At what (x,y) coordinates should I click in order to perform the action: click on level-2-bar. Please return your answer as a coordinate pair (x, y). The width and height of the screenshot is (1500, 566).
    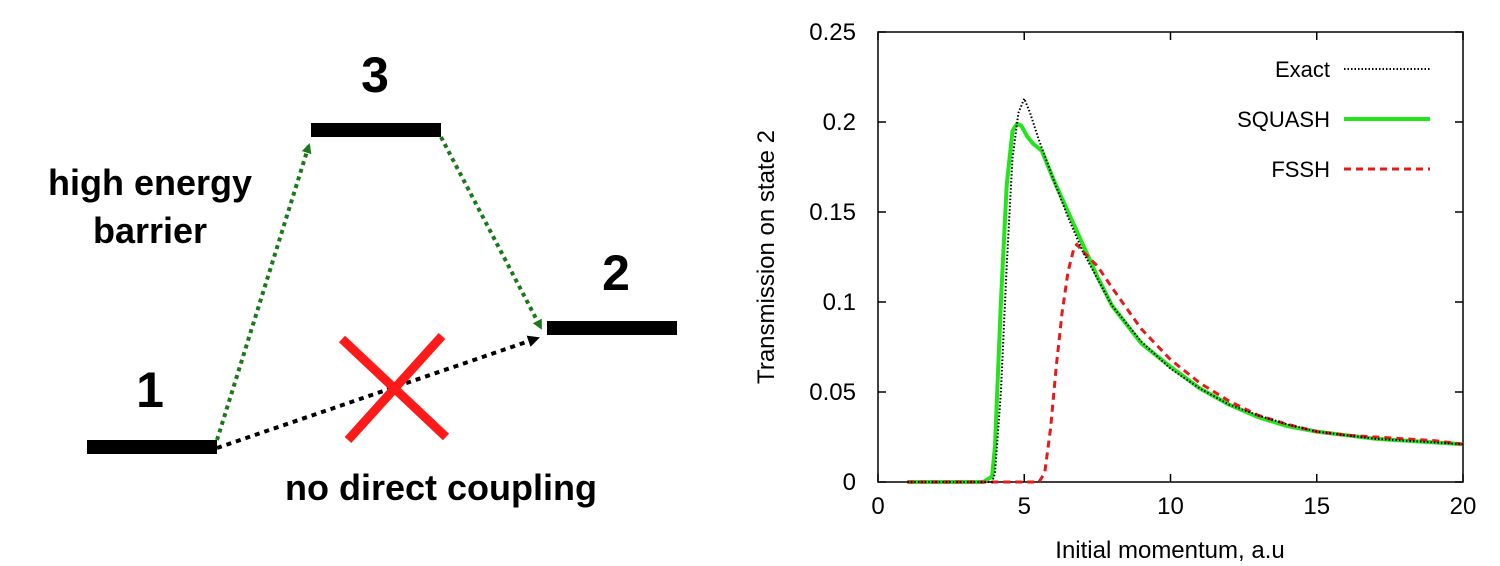
    Looking at the image, I should click on (612, 328).